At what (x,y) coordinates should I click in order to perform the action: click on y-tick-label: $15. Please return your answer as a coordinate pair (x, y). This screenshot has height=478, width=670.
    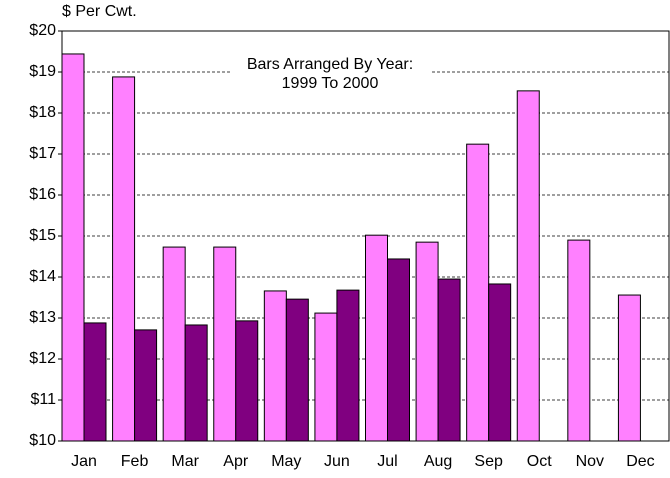
    Looking at the image, I should click on (42, 235).